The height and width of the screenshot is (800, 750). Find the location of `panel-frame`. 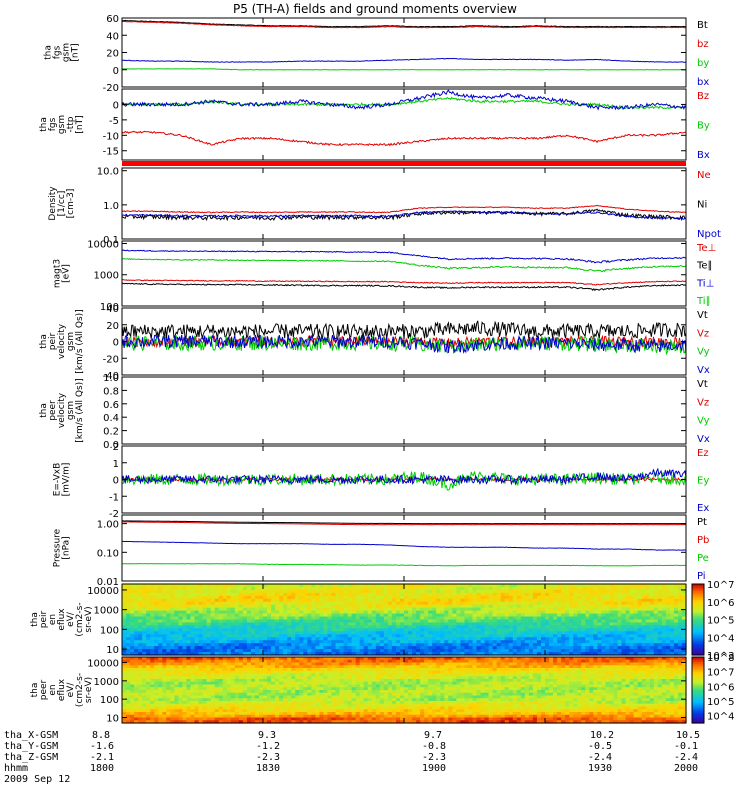

panel-frame is located at coordinates (404, 410).